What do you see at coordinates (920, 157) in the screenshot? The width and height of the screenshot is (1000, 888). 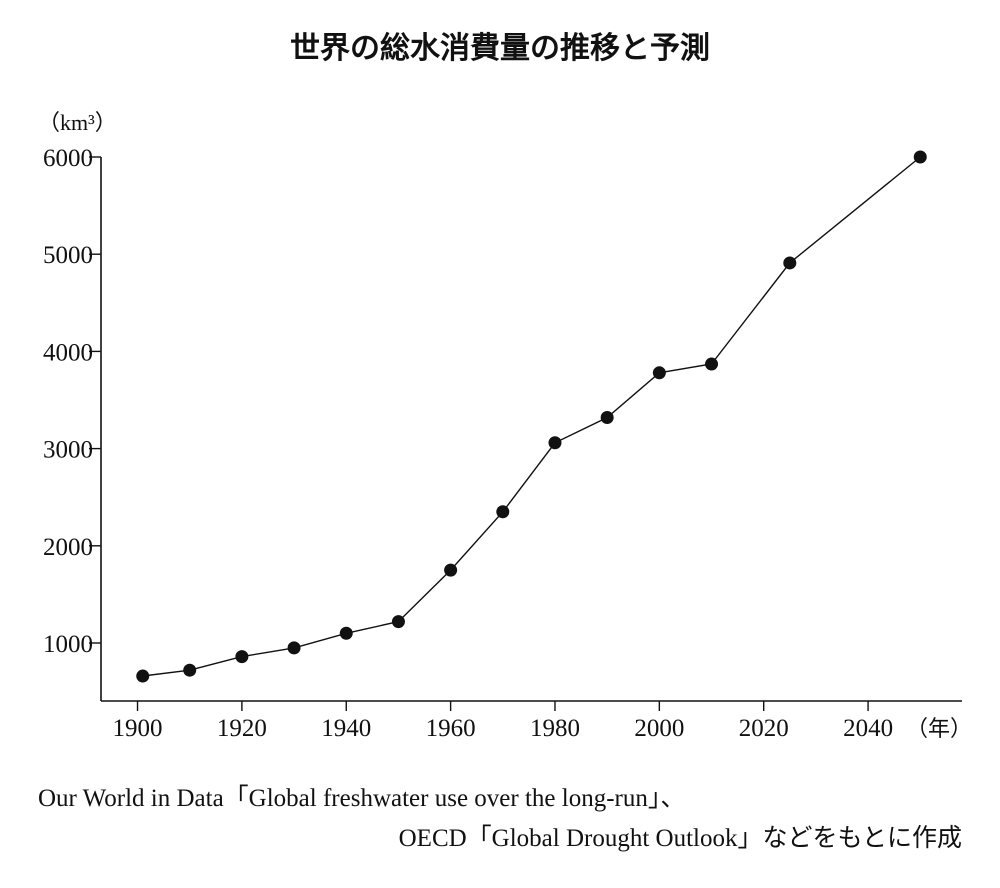 I see `data-point-2050` at bounding box center [920, 157].